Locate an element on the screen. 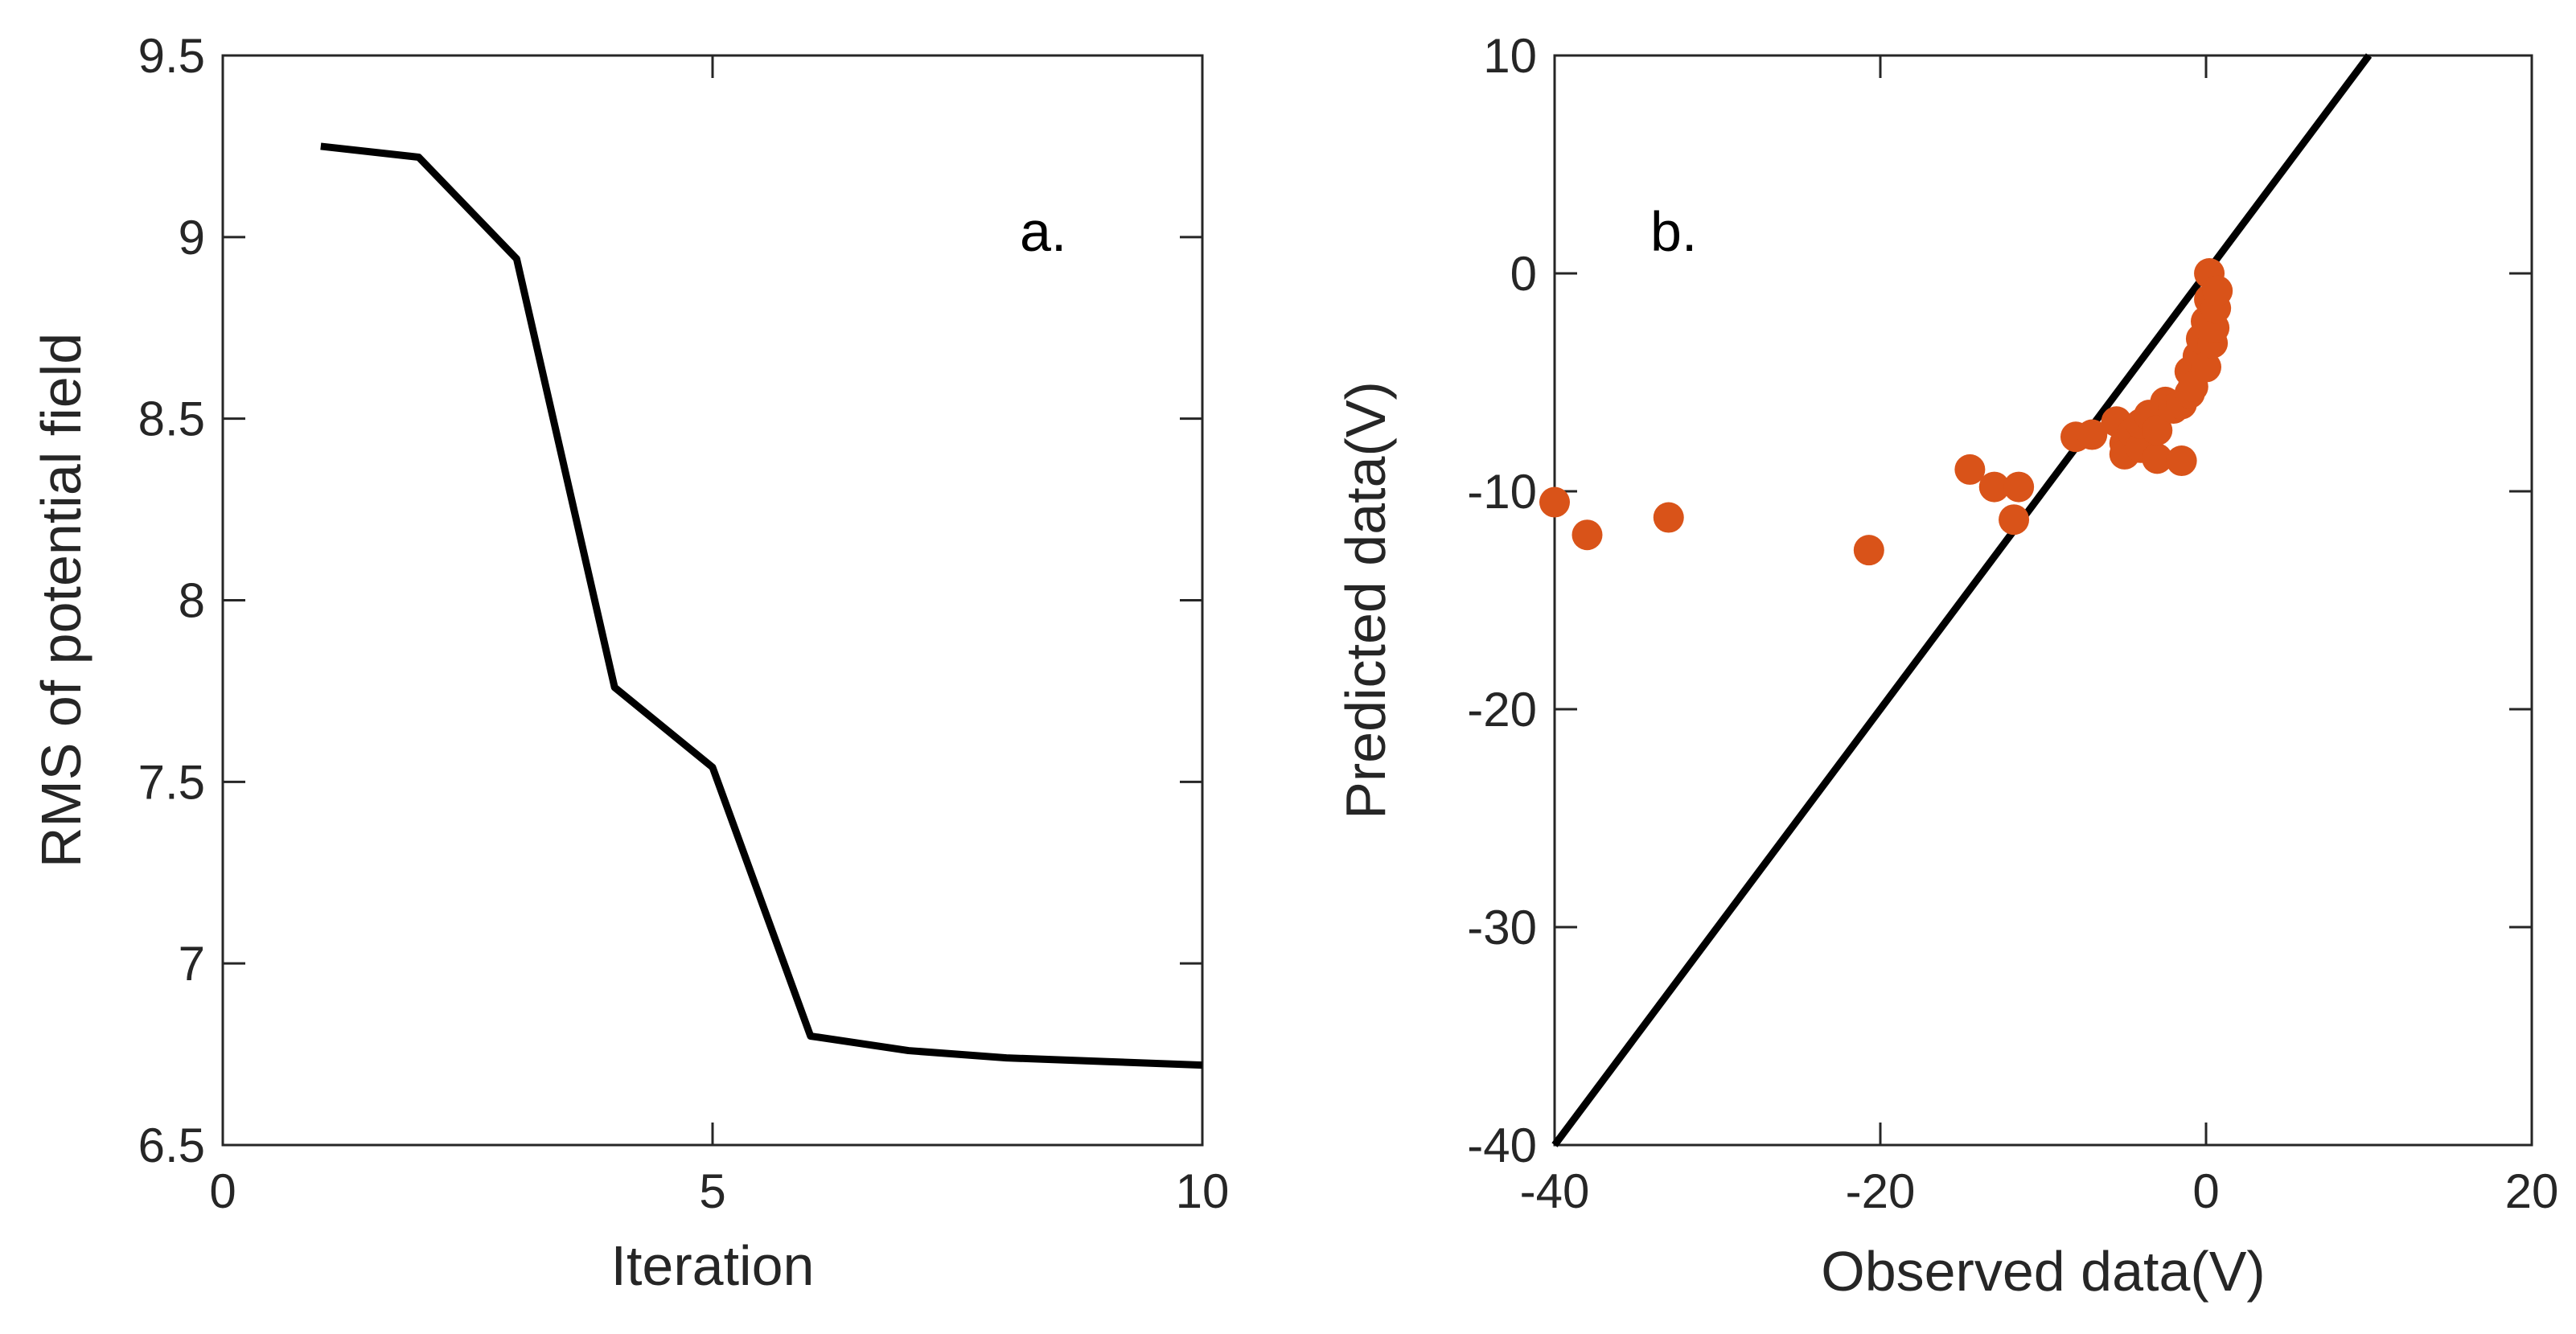 This screenshot has width=2576, height=1334. b-x-tick-label: 20 is located at coordinates (2532, 1191).